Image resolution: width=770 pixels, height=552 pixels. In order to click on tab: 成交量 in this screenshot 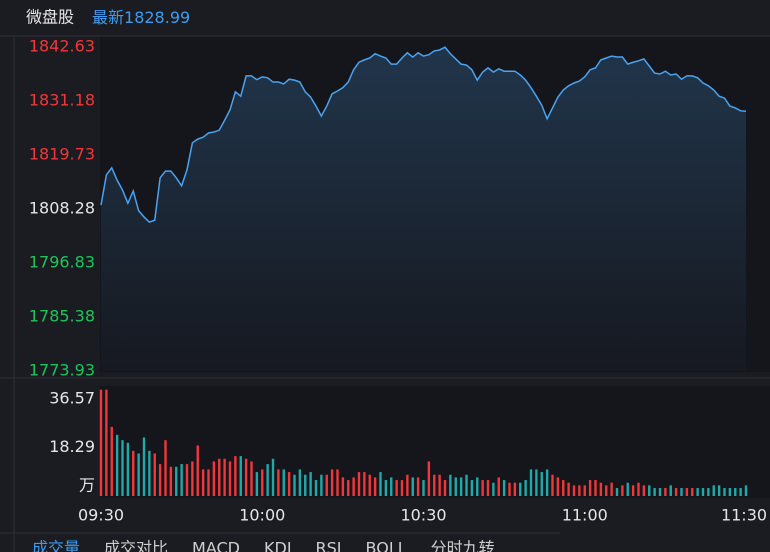, I will do `click(56, 545)`.